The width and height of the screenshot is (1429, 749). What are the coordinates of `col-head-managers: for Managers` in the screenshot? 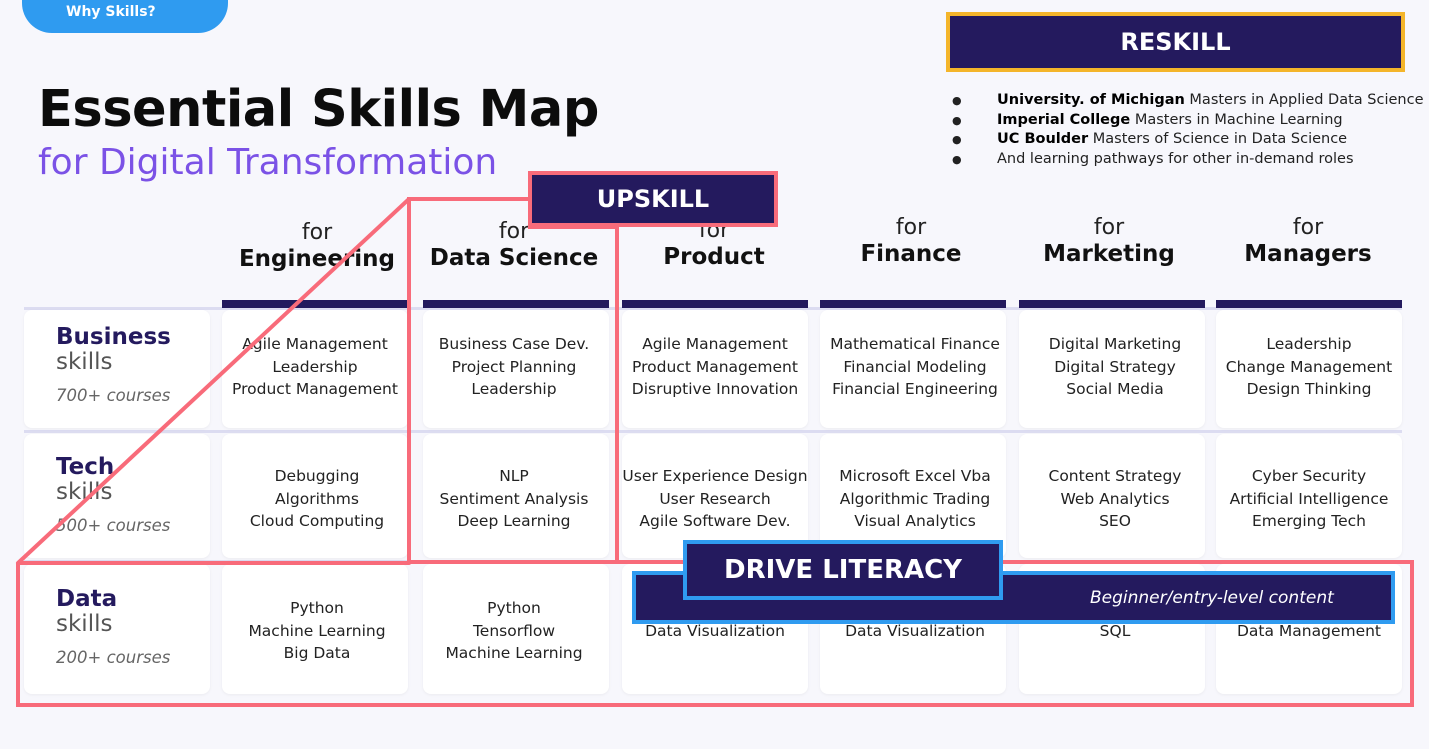 It's located at (1308, 241).